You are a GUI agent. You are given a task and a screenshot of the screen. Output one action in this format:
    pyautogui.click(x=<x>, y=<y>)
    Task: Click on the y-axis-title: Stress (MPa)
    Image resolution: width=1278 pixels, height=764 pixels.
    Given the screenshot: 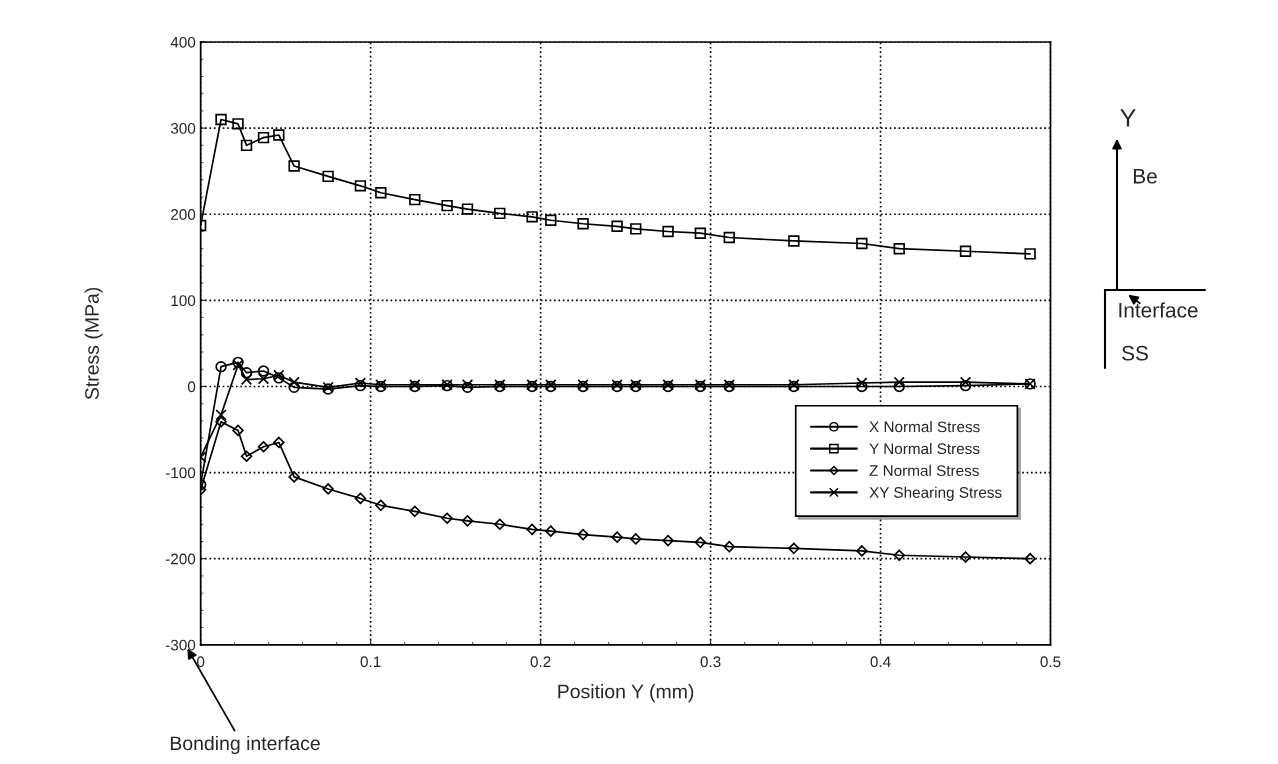 What is the action you would take?
    pyautogui.click(x=93, y=343)
    